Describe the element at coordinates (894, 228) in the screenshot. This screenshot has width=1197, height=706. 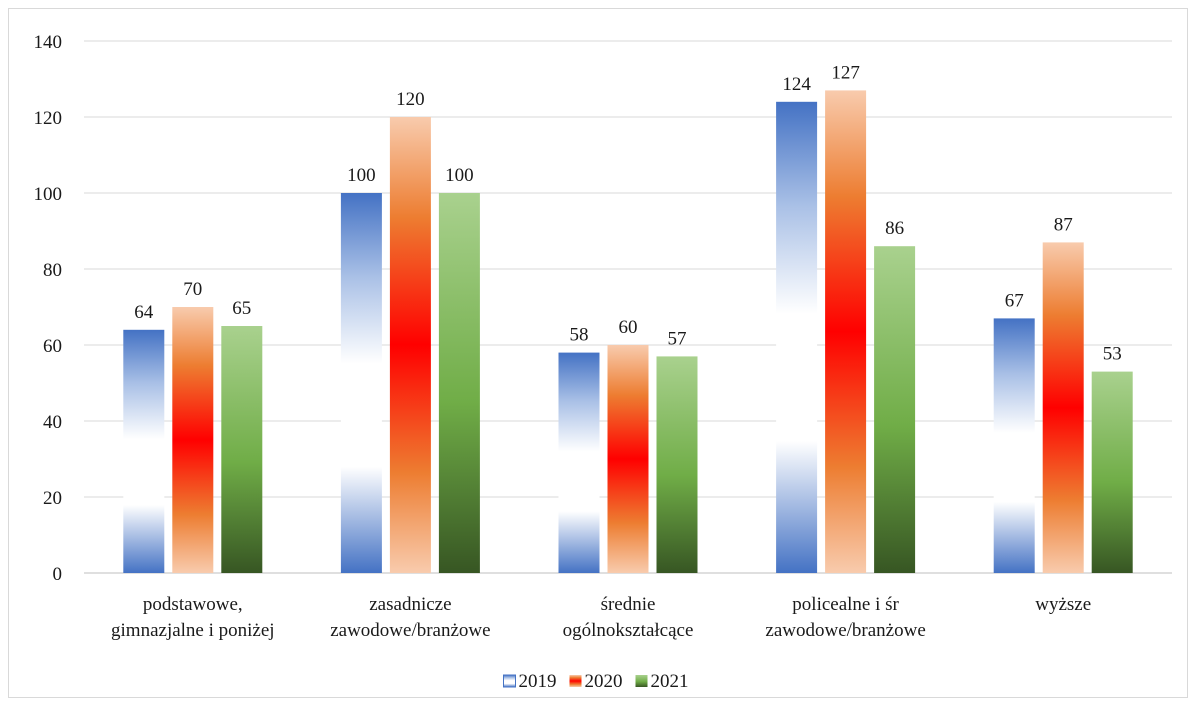
I see `data-label-2021-3: 86` at that location.